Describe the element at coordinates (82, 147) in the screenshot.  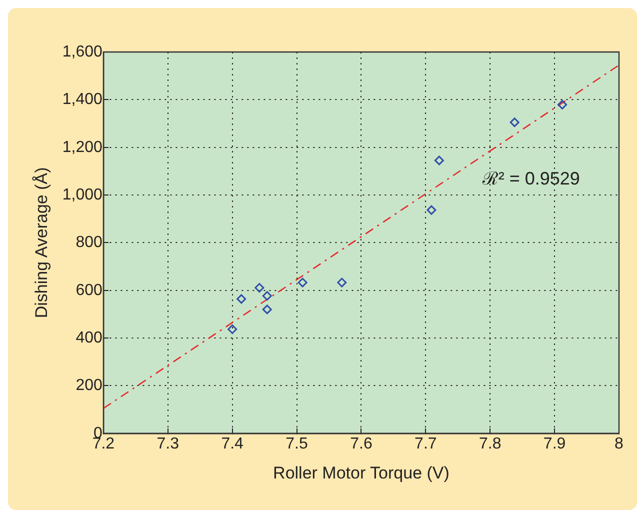
I see `y-tick-label: 1,200` at that location.